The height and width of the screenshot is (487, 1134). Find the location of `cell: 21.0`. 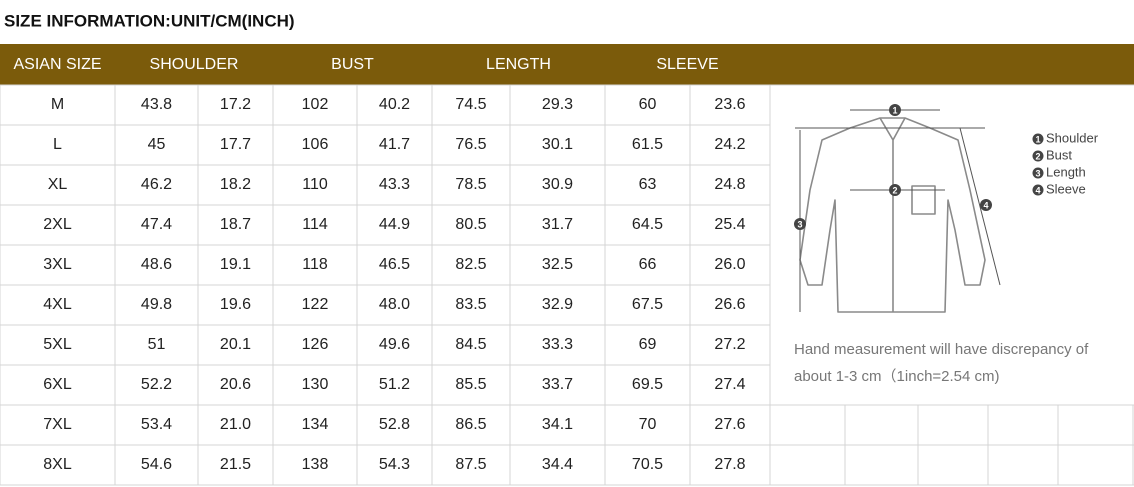

cell: 21.0 is located at coordinates (235, 424).